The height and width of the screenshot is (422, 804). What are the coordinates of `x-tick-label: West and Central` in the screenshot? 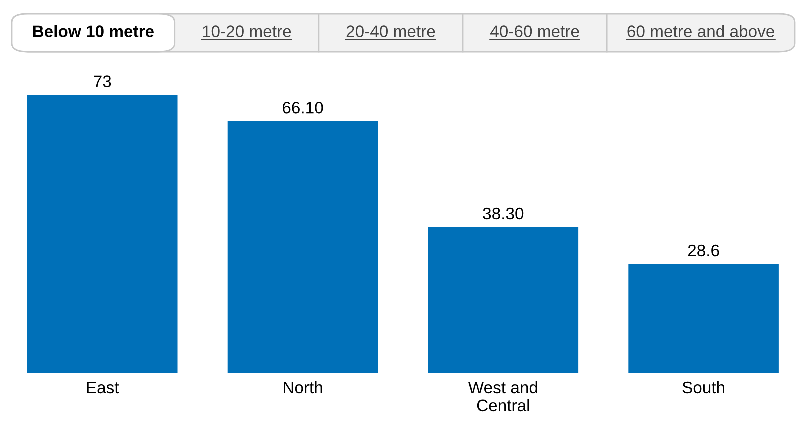 It's located at (503, 396).